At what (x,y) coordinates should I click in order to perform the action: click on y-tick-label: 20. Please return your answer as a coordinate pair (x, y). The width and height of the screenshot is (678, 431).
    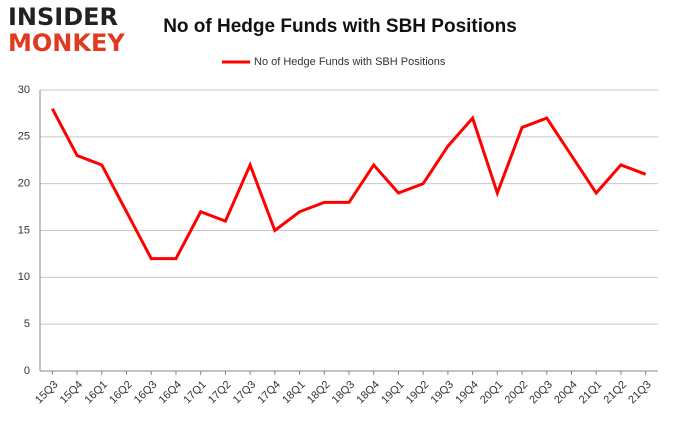
    Looking at the image, I should click on (24, 184).